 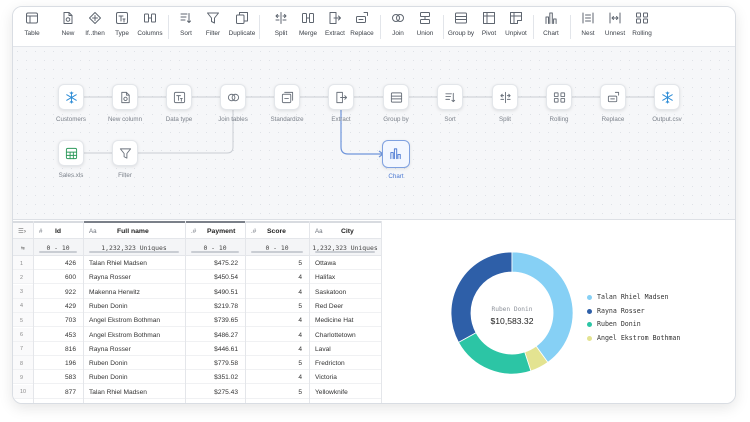 I want to click on table-cell: Yellowknife, so click(x=345, y=392).